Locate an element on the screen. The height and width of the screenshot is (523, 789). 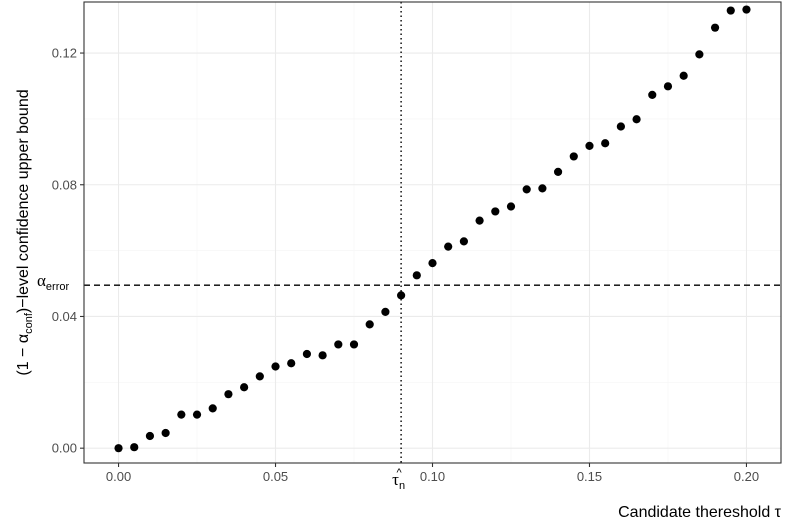
tau-hat-label: τn is located at coordinates (398, 481).